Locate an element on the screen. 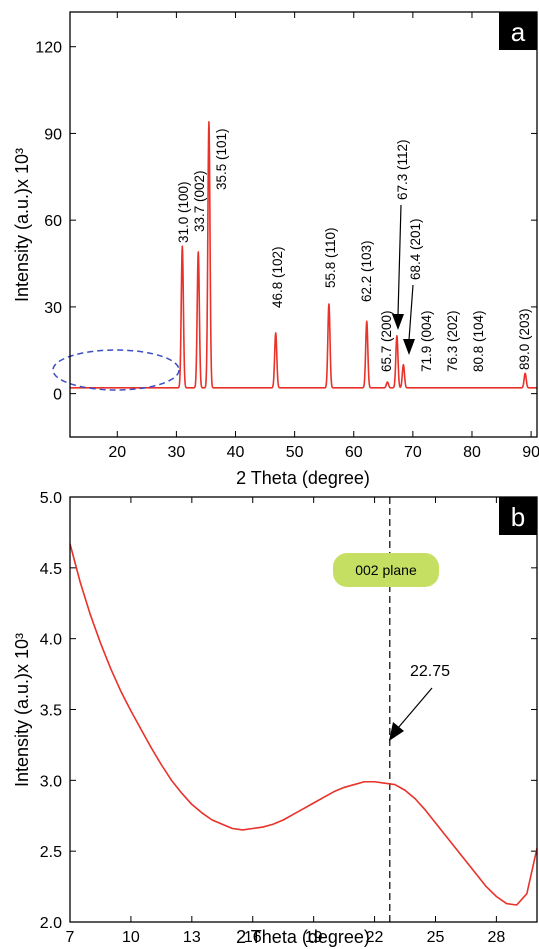  panel-a-letter-box is located at coordinates (518, 31).